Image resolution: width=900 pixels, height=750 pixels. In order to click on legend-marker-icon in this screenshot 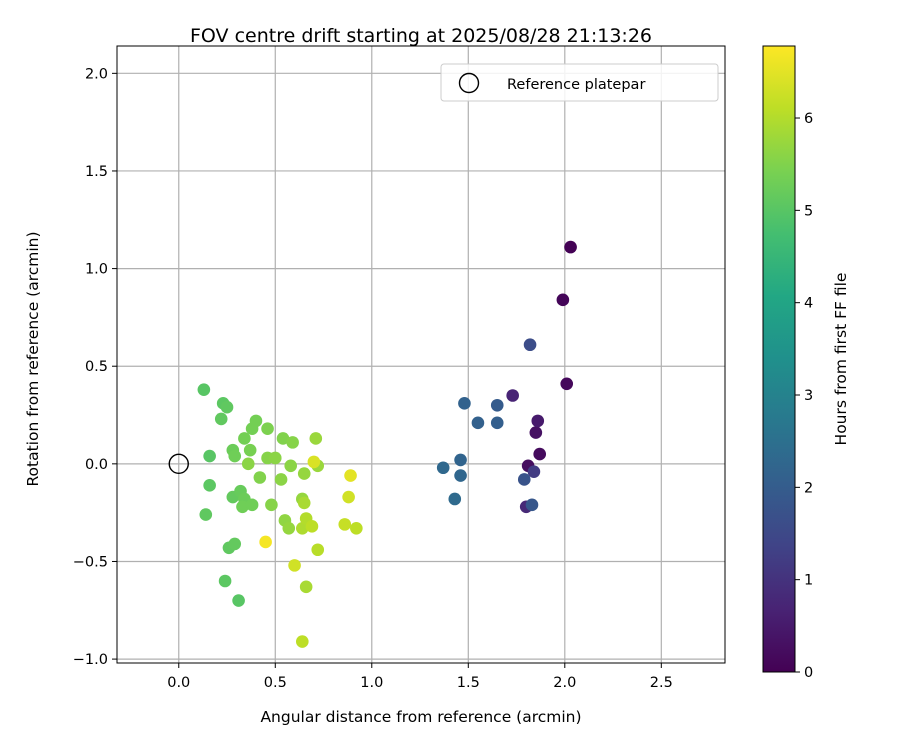, I will do `click(469, 83)`.